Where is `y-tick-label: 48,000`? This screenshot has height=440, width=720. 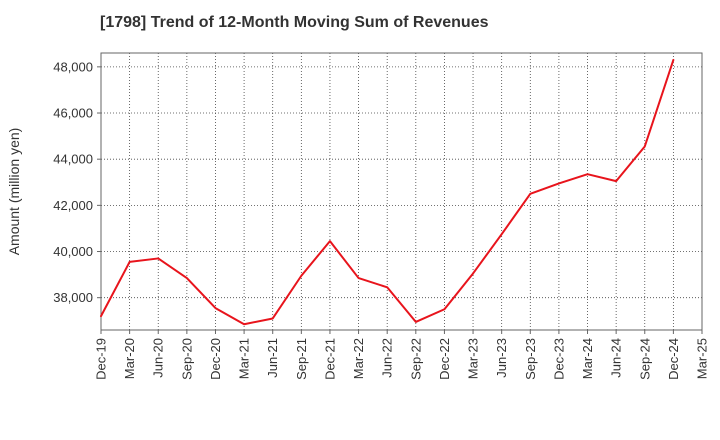 y-tick-label: 48,000 is located at coordinates (73, 66).